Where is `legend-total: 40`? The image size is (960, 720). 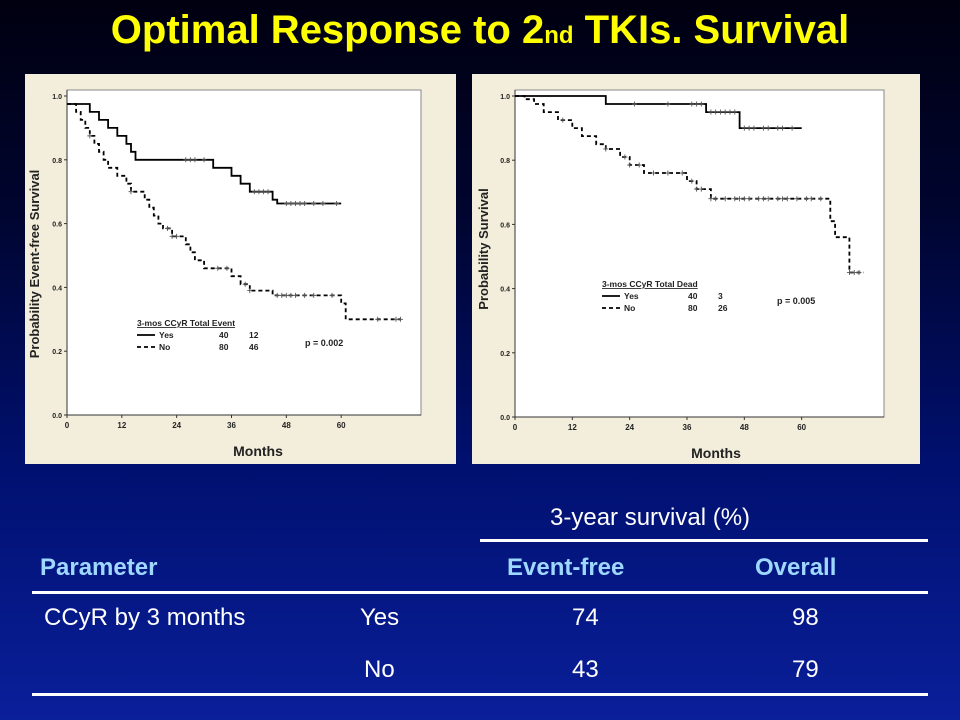 legend-total: 40 is located at coordinates (693, 296).